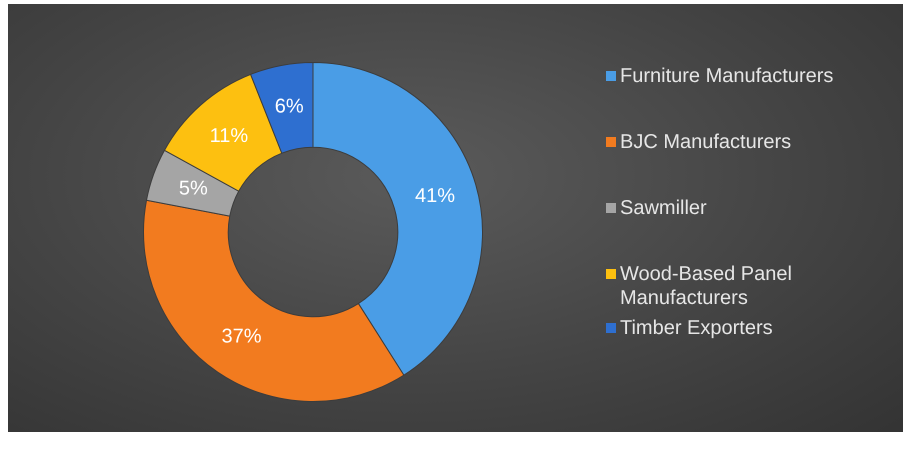 The image size is (905, 456). What do you see at coordinates (193, 188) in the screenshot?
I see `data-label: 5%` at bounding box center [193, 188].